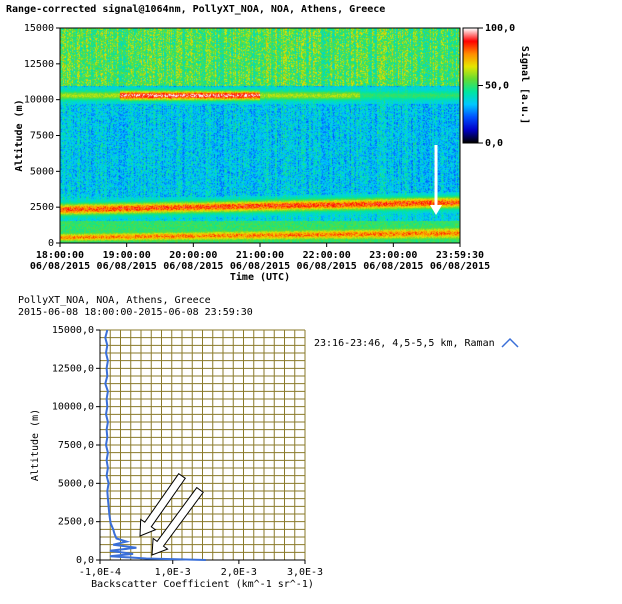 This screenshot has width=622, height=604. What do you see at coordinates (42, 136) in the screenshot?
I see `heatmap-y-tick-label: 7500` at bounding box center [42, 136].